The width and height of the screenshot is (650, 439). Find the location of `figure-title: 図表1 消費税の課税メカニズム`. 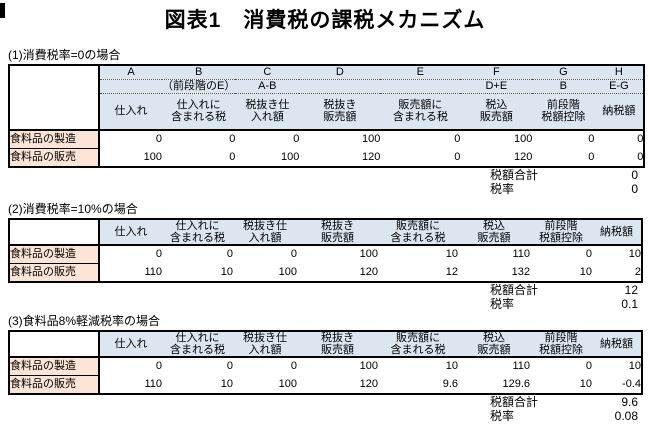

figure-title: 図表1 消費税の課税メカニズム is located at coordinates (325, 20).